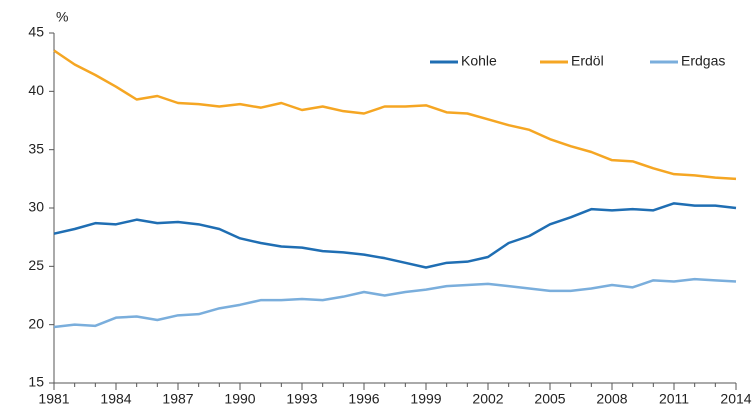 The image size is (755, 414). Describe the element at coordinates (735, 399) in the screenshot. I see `x-tick-label: 2014` at that location.